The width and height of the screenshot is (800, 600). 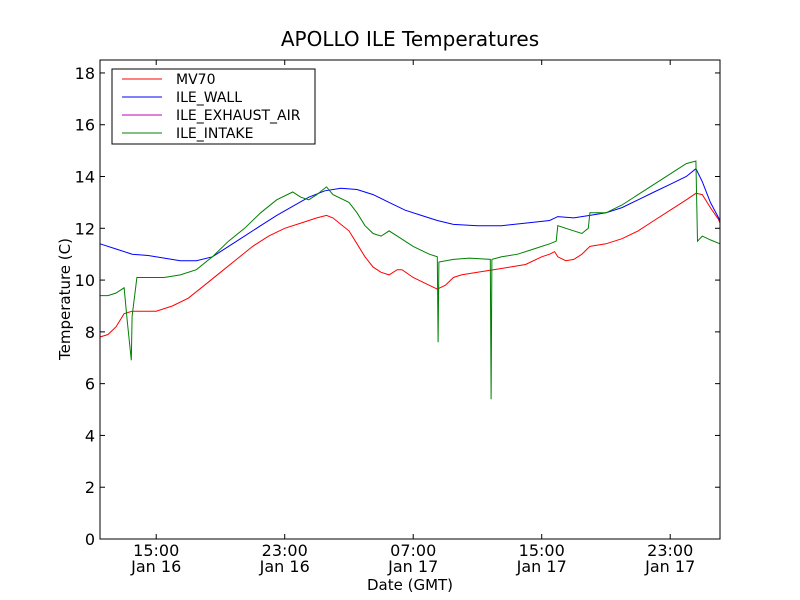 I want to click on legend-label-ile-wall: ILE_WALL, so click(x=209, y=98).